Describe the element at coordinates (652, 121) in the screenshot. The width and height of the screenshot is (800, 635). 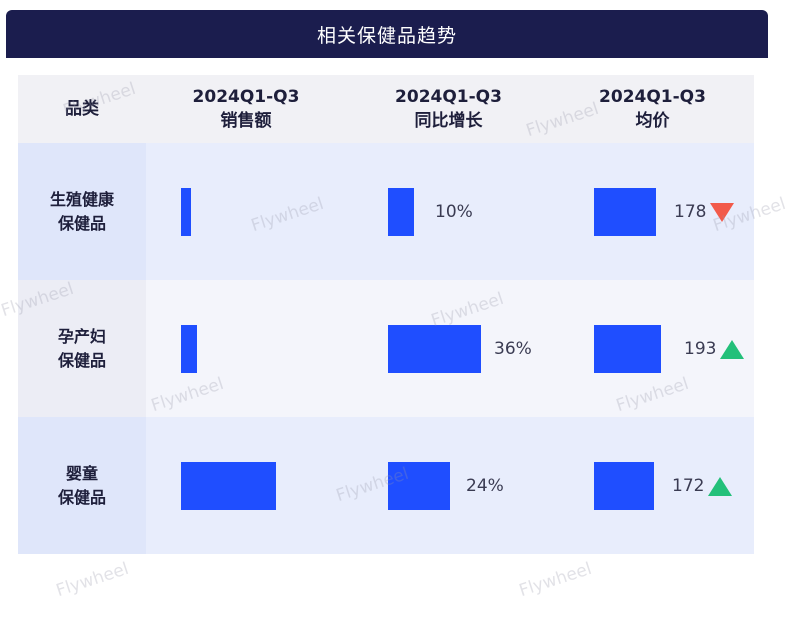
I see `header-price-line2: 均价` at that location.